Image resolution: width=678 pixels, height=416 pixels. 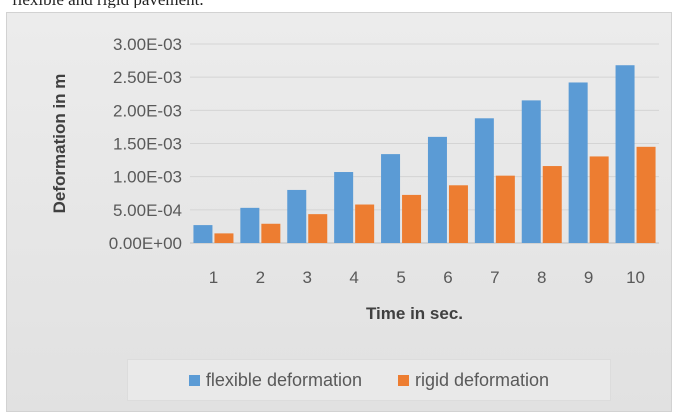 I want to click on y-tick-label: 3.00E-03, so click(x=147, y=44).